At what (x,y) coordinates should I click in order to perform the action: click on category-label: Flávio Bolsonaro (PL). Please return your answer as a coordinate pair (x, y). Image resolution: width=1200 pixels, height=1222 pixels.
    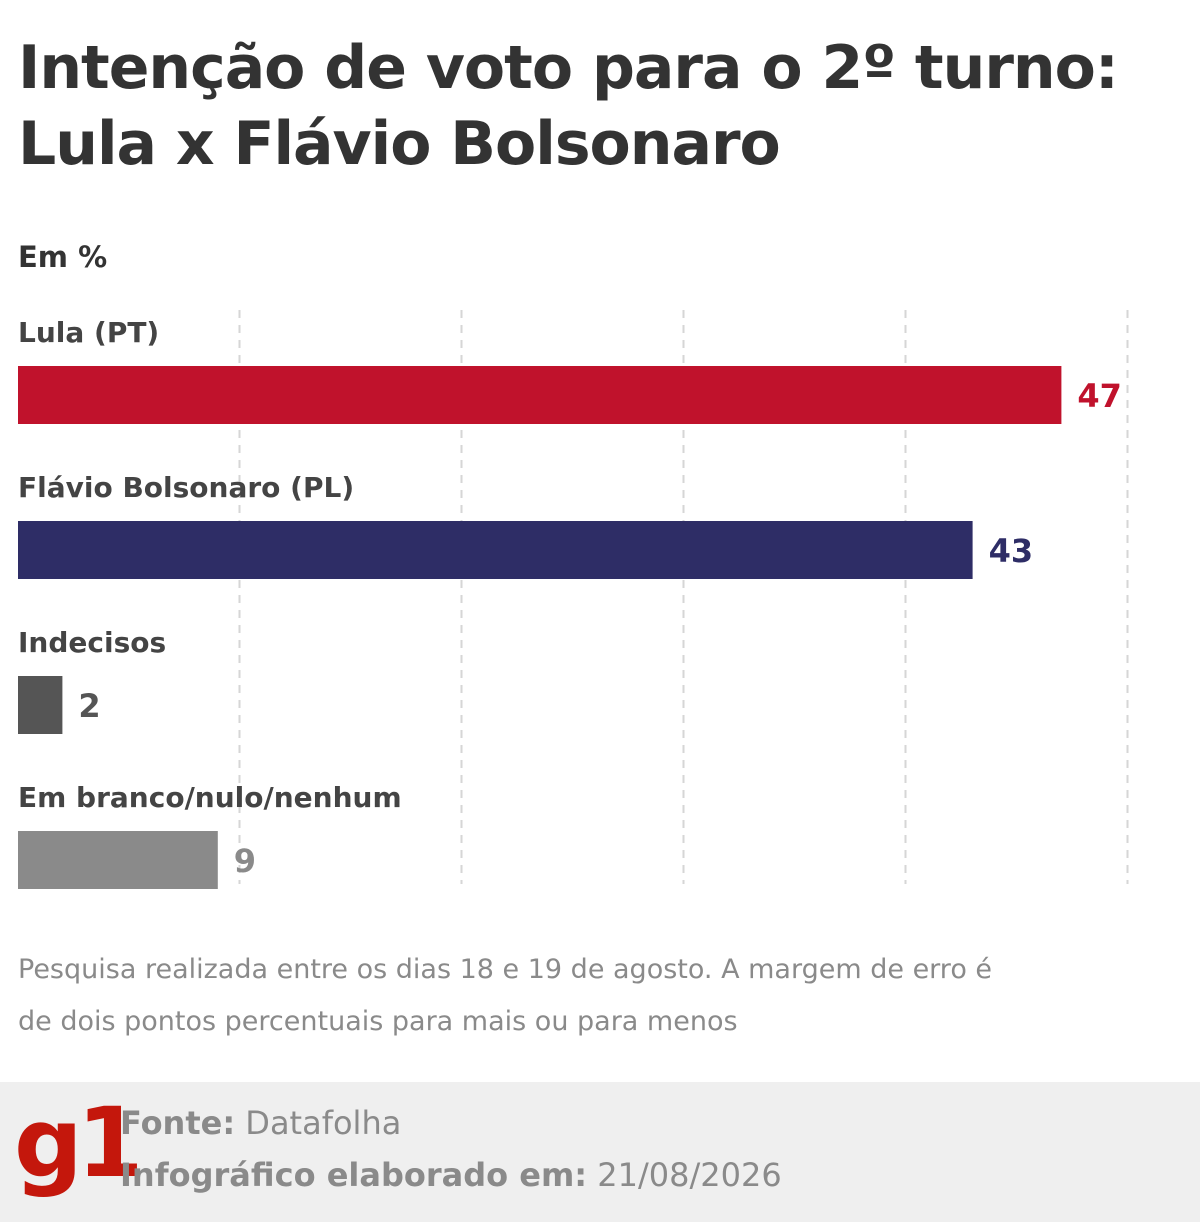
    Looking at the image, I should click on (186, 487).